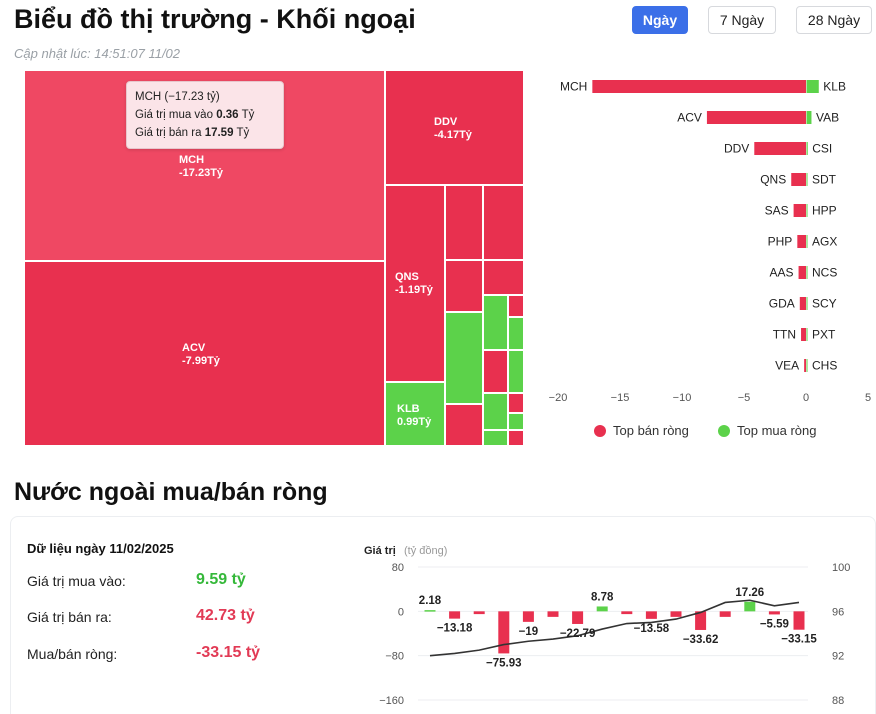  I want to click on sell-category-label: ACV, so click(689, 118).